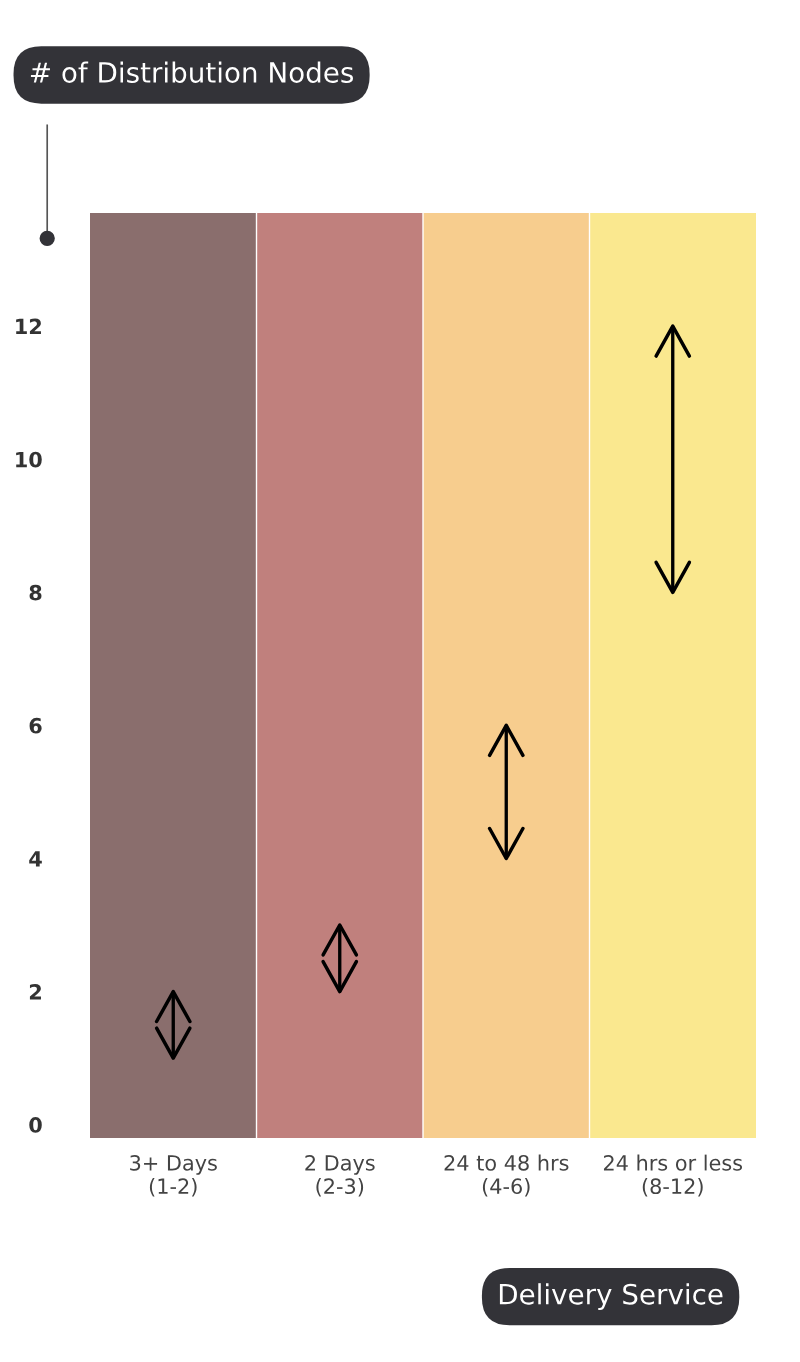 The width and height of the screenshot is (800, 1362). I want to click on x-tick-label: 2 Days (2-3), so click(340, 1175).